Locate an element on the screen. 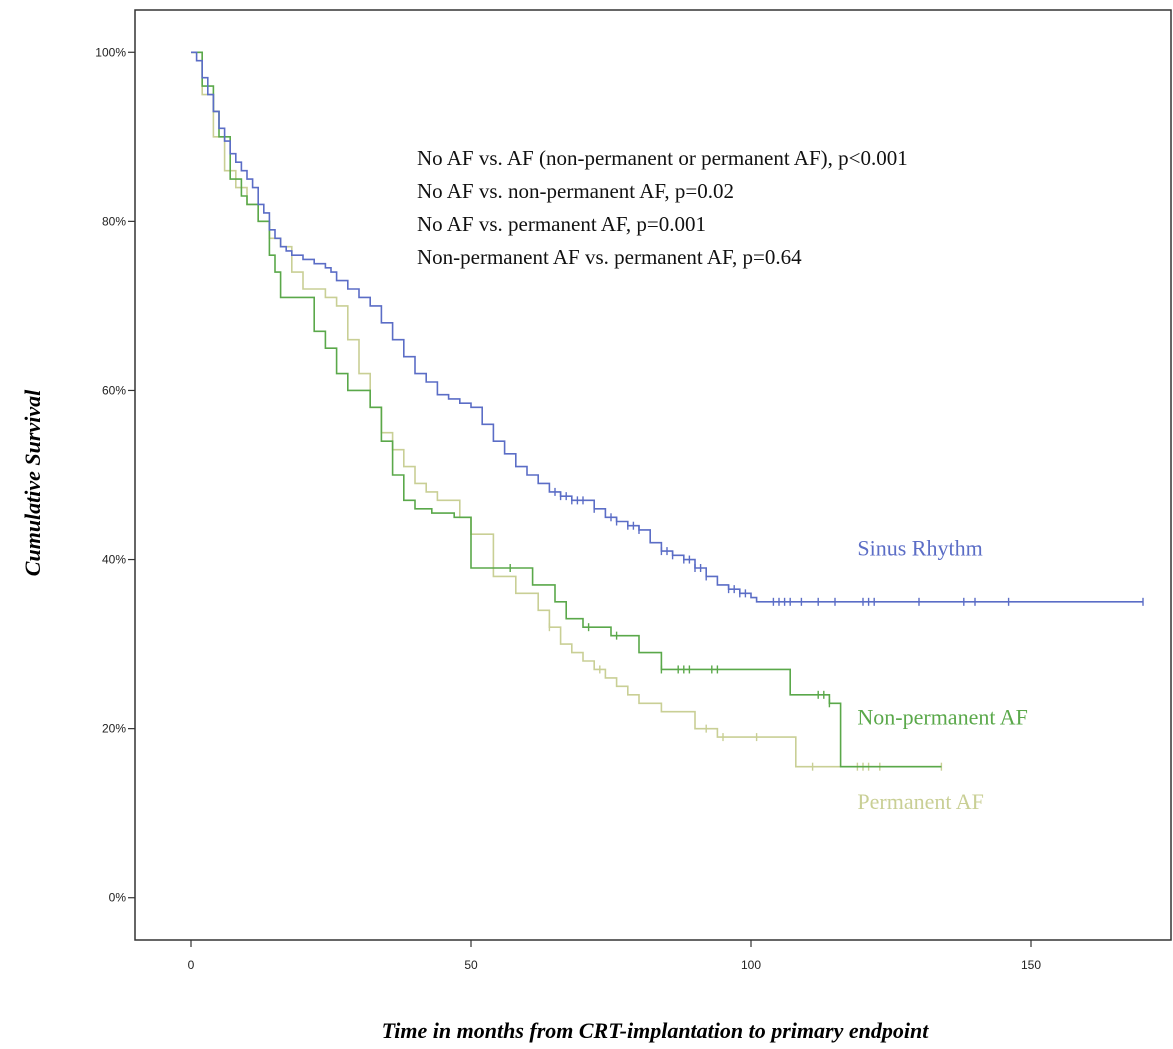  x-tick-label: 100 is located at coordinates (751, 965).